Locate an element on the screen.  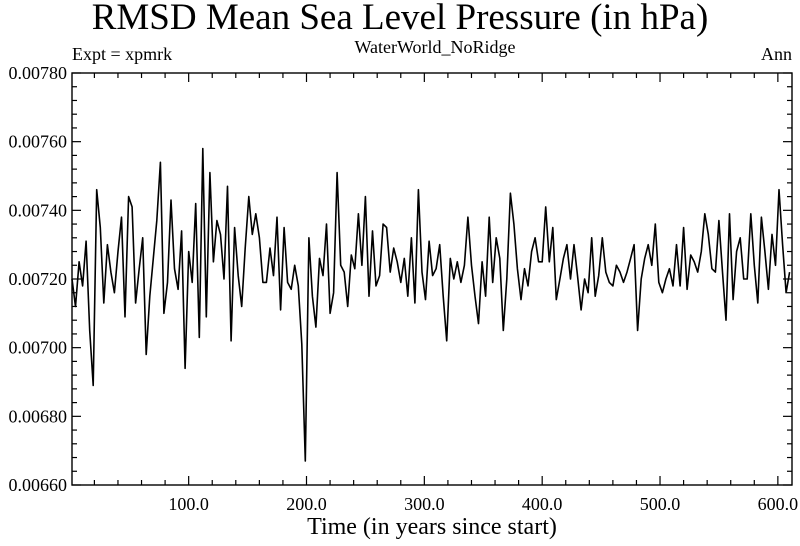
x-axis-label: Time (in years since start) is located at coordinates (432, 527).